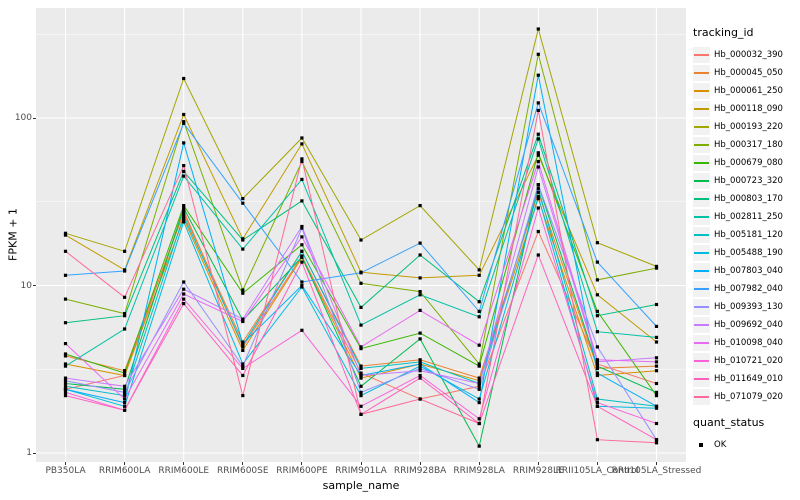 This screenshot has width=800, height=500. Describe the element at coordinates (184, 471) in the screenshot. I see `x-tick-label: RRIM600LE` at that location.